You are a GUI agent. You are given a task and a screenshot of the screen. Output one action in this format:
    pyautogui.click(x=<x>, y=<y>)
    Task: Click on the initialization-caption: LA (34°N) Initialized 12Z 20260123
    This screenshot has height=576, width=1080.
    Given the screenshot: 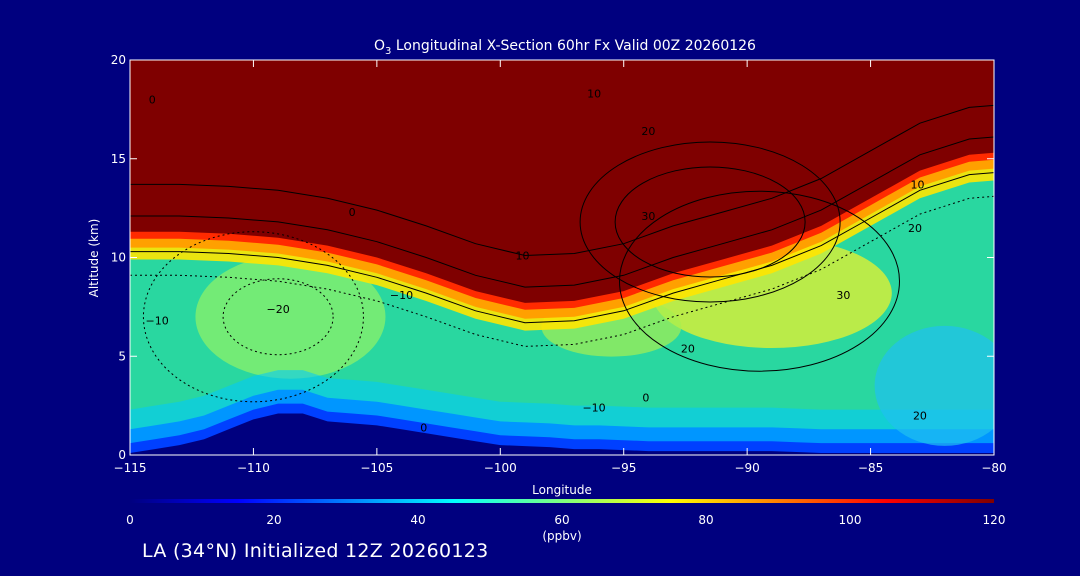 What is the action you would take?
    pyautogui.click(x=315, y=551)
    